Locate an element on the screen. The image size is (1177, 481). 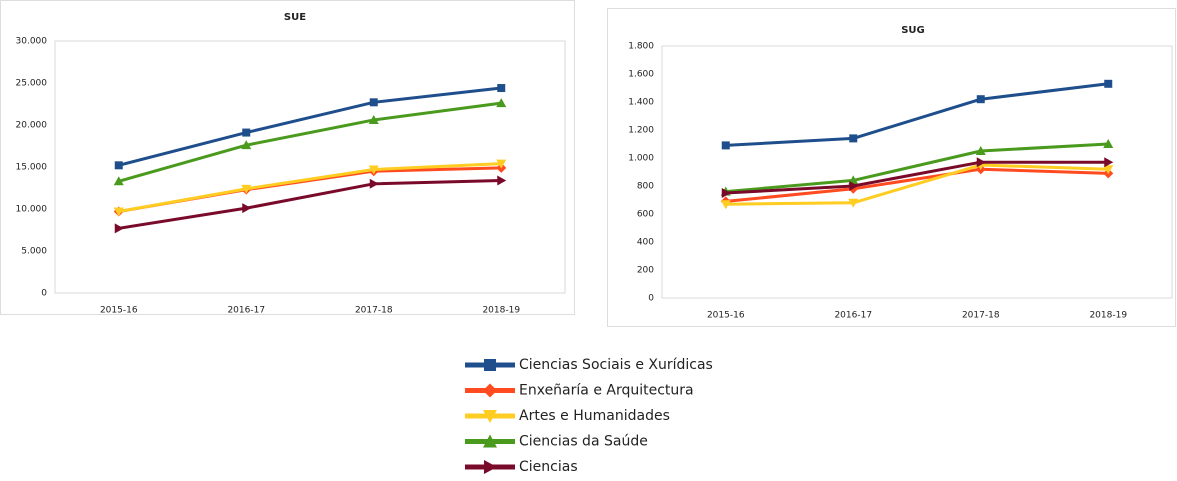
y-tick-label: 1.400 is located at coordinates (641, 103).